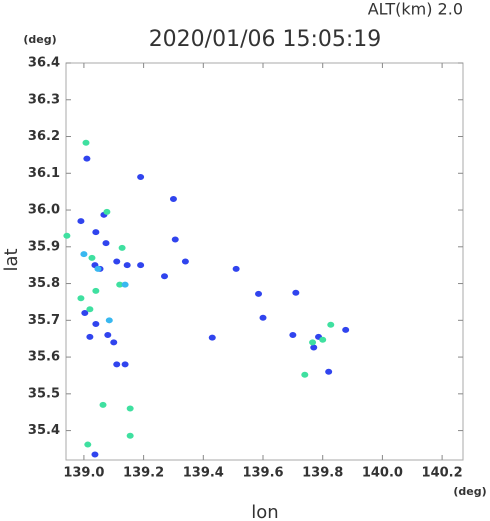  I want to click on y-tick-label: 36.3, so click(44, 99).